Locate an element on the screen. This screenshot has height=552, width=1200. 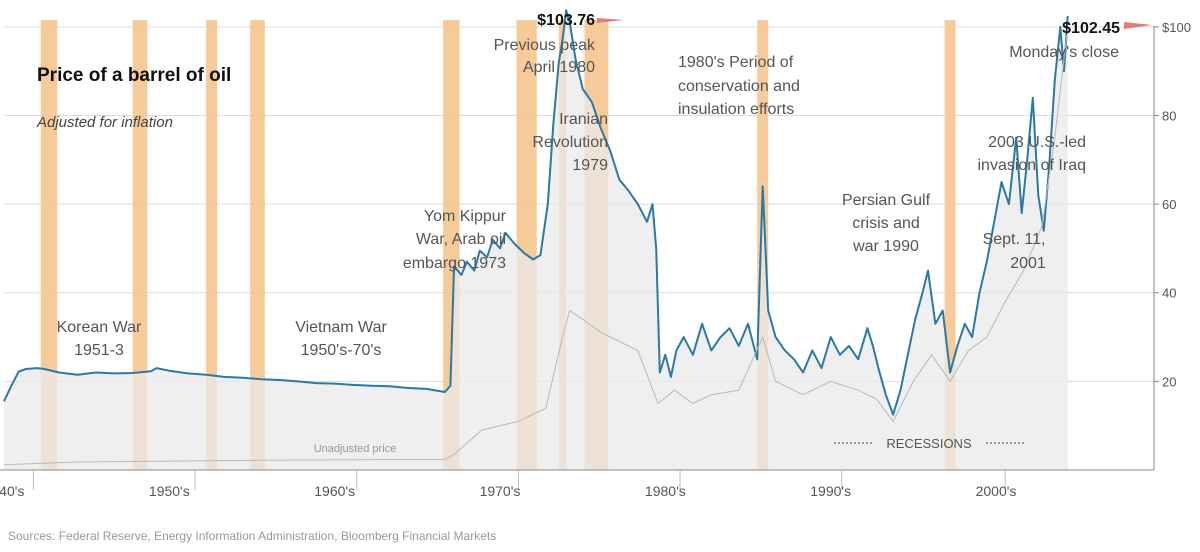
yom-kippur-label-1: Yom Kippur is located at coordinates (465, 216).